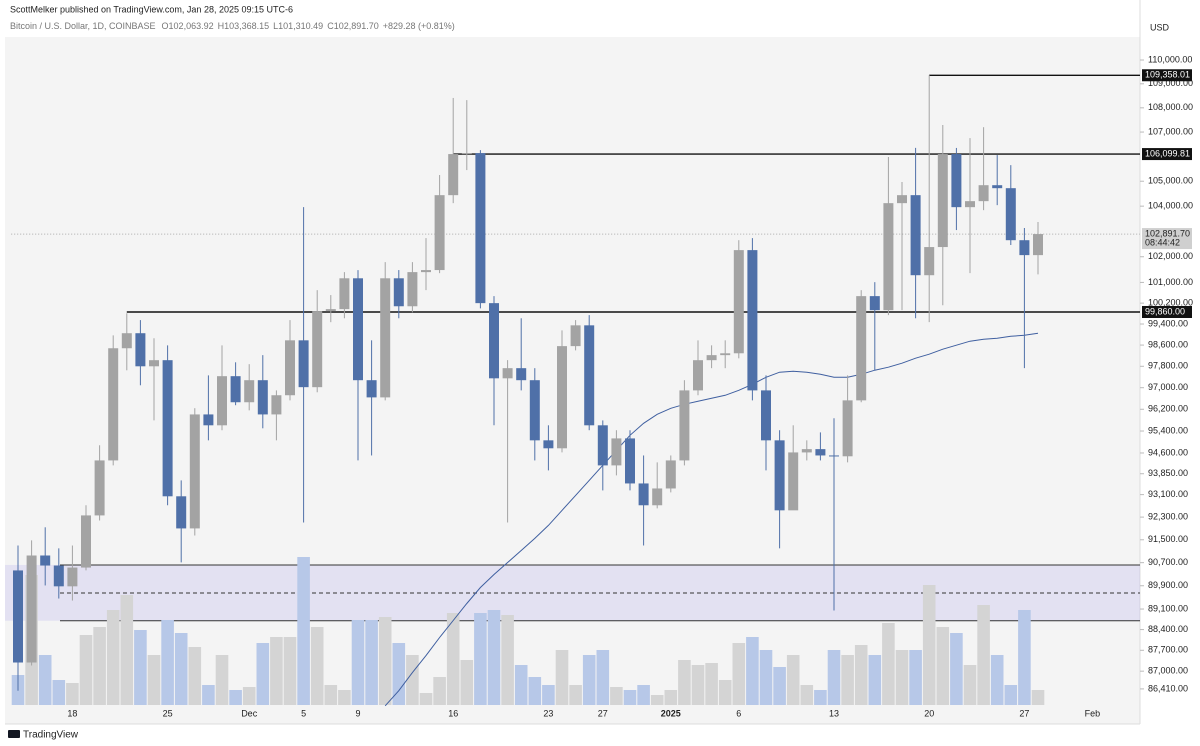 Image resolution: width=1200 pixels, height=746 pixels. I want to click on y-tick-label: 104,000.00, so click(1170, 206).